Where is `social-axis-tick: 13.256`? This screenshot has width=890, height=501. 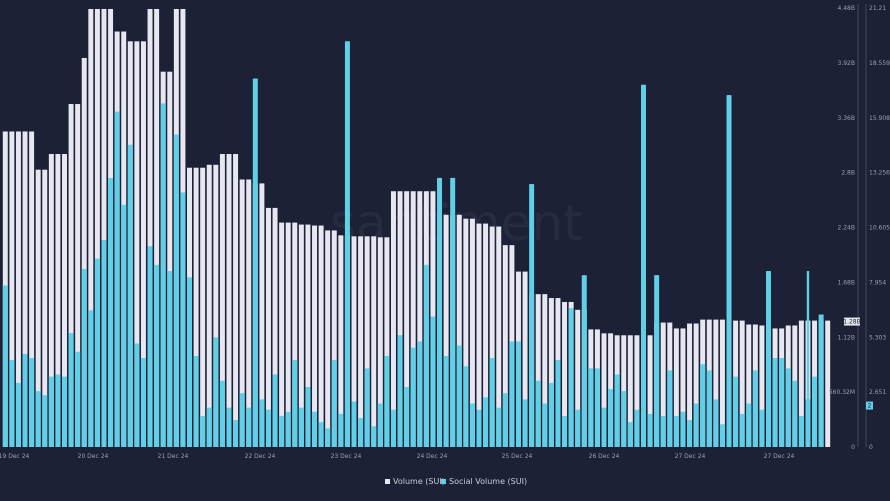 social-axis-tick: 13.256 is located at coordinates (879, 173).